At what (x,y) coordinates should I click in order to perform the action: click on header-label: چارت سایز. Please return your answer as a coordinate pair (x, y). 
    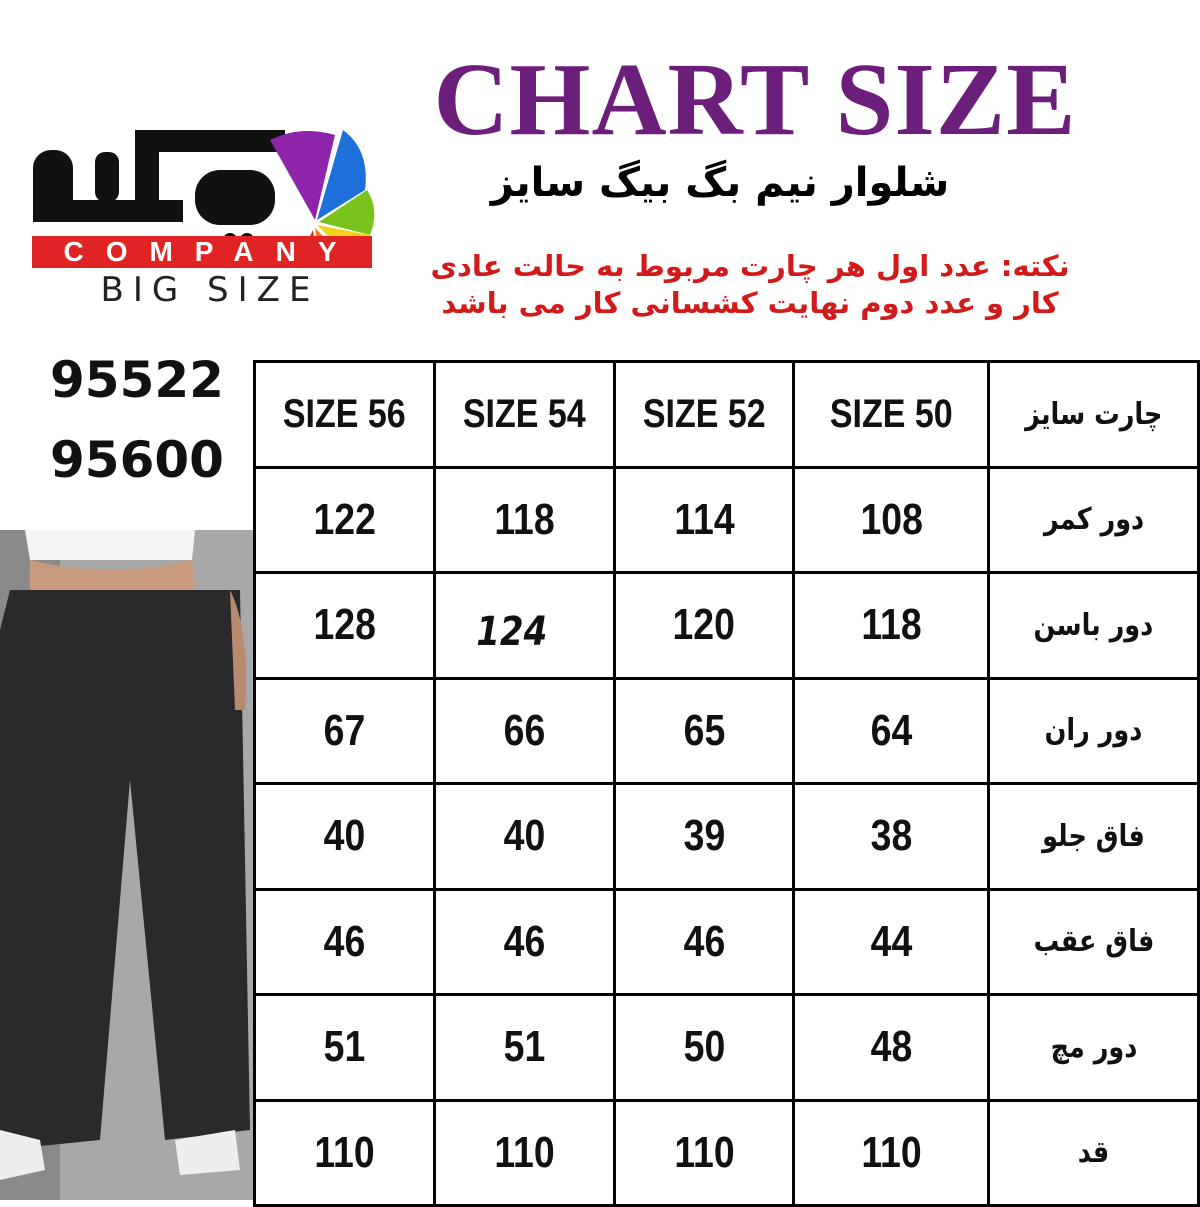
    Looking at the image, I should click on (1093, 414).